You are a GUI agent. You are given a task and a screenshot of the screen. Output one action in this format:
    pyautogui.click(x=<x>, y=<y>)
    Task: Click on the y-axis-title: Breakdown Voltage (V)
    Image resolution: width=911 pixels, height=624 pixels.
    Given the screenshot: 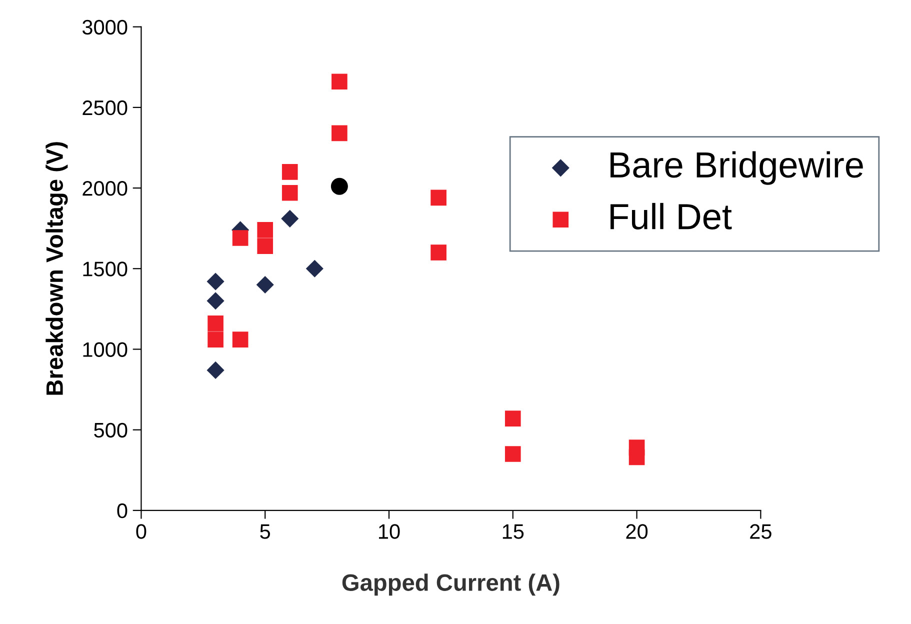 What is the action you would take?
    pyautogui.click(x=57, y=268)
    